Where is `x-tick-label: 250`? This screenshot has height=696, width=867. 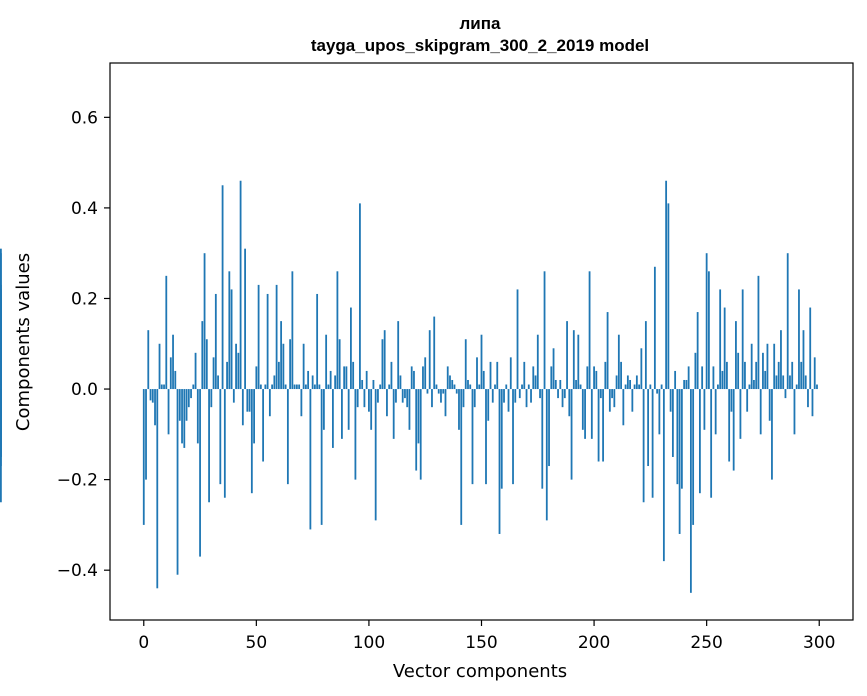 x-tick-label: 250 is located at coordinates (706, 643).